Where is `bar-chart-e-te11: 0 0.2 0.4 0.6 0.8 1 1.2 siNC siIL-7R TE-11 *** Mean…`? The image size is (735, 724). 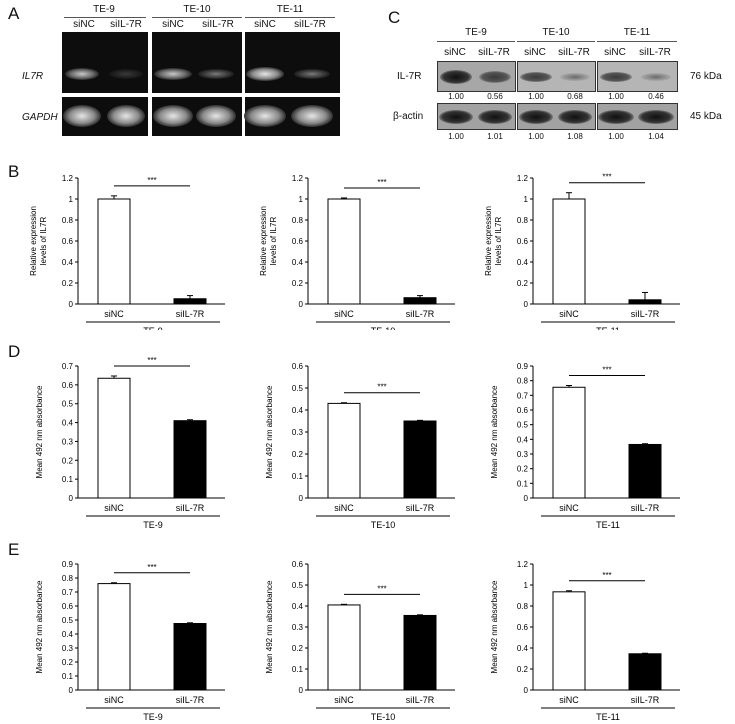
bar-chart-e-te11: 0 0.2 0.4 0.6 0.8 1 1.2 siNC siIL-7R TE-11 *** Mean… is located at coordinates (585, 641).